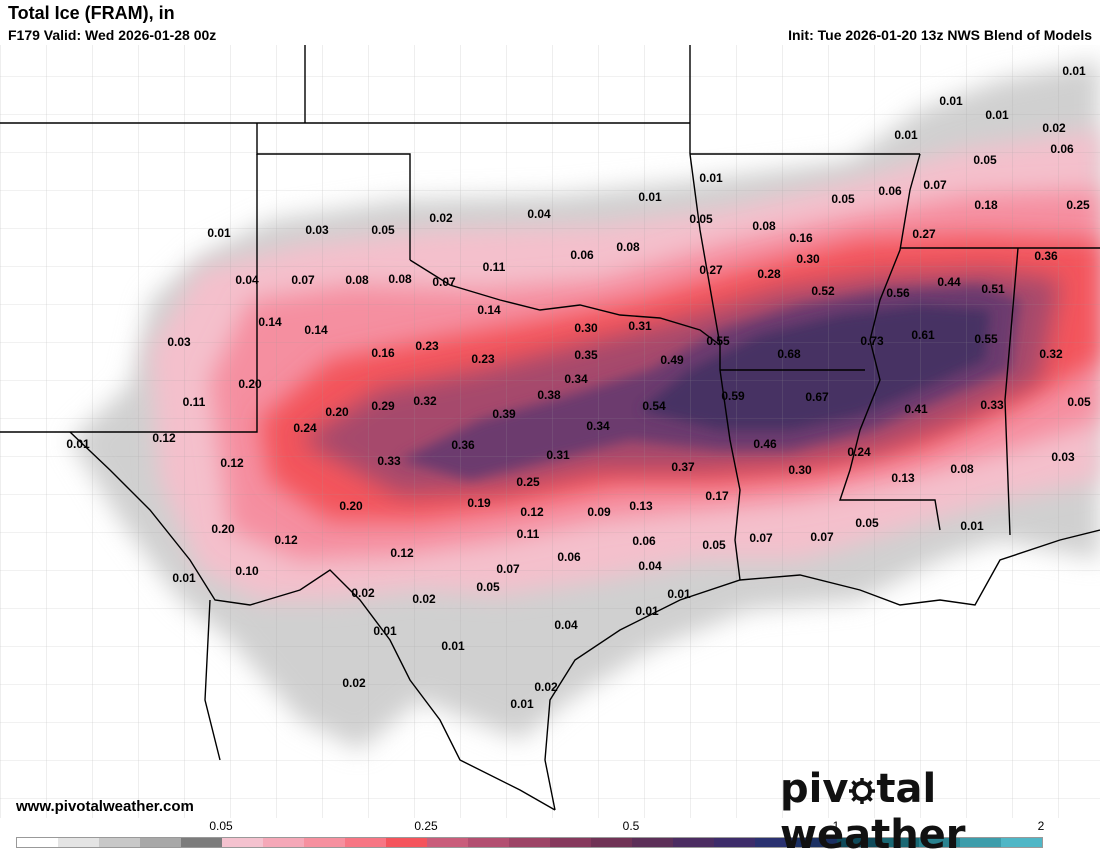  I want to click on ice-value-label: 0.28, so click(769, 274).